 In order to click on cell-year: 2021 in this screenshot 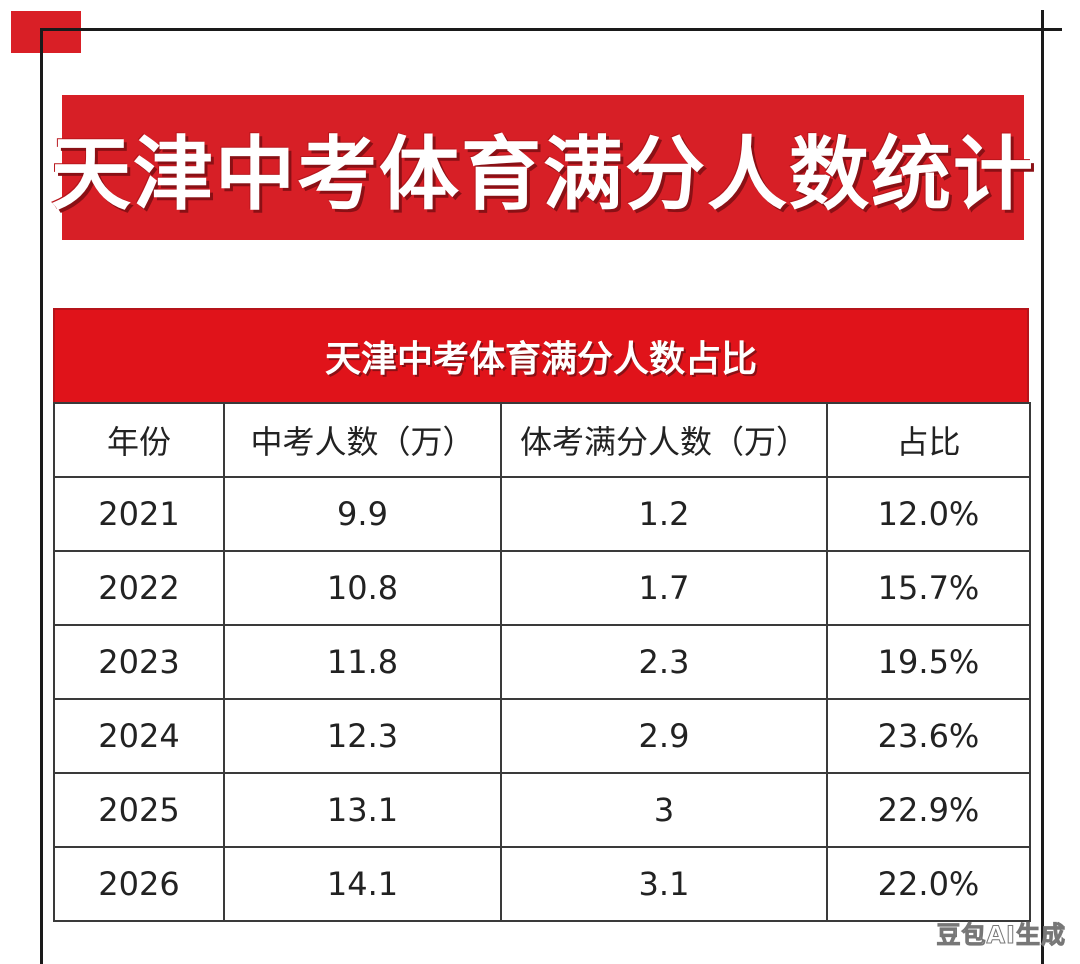, I will do `click(139, 514)`.